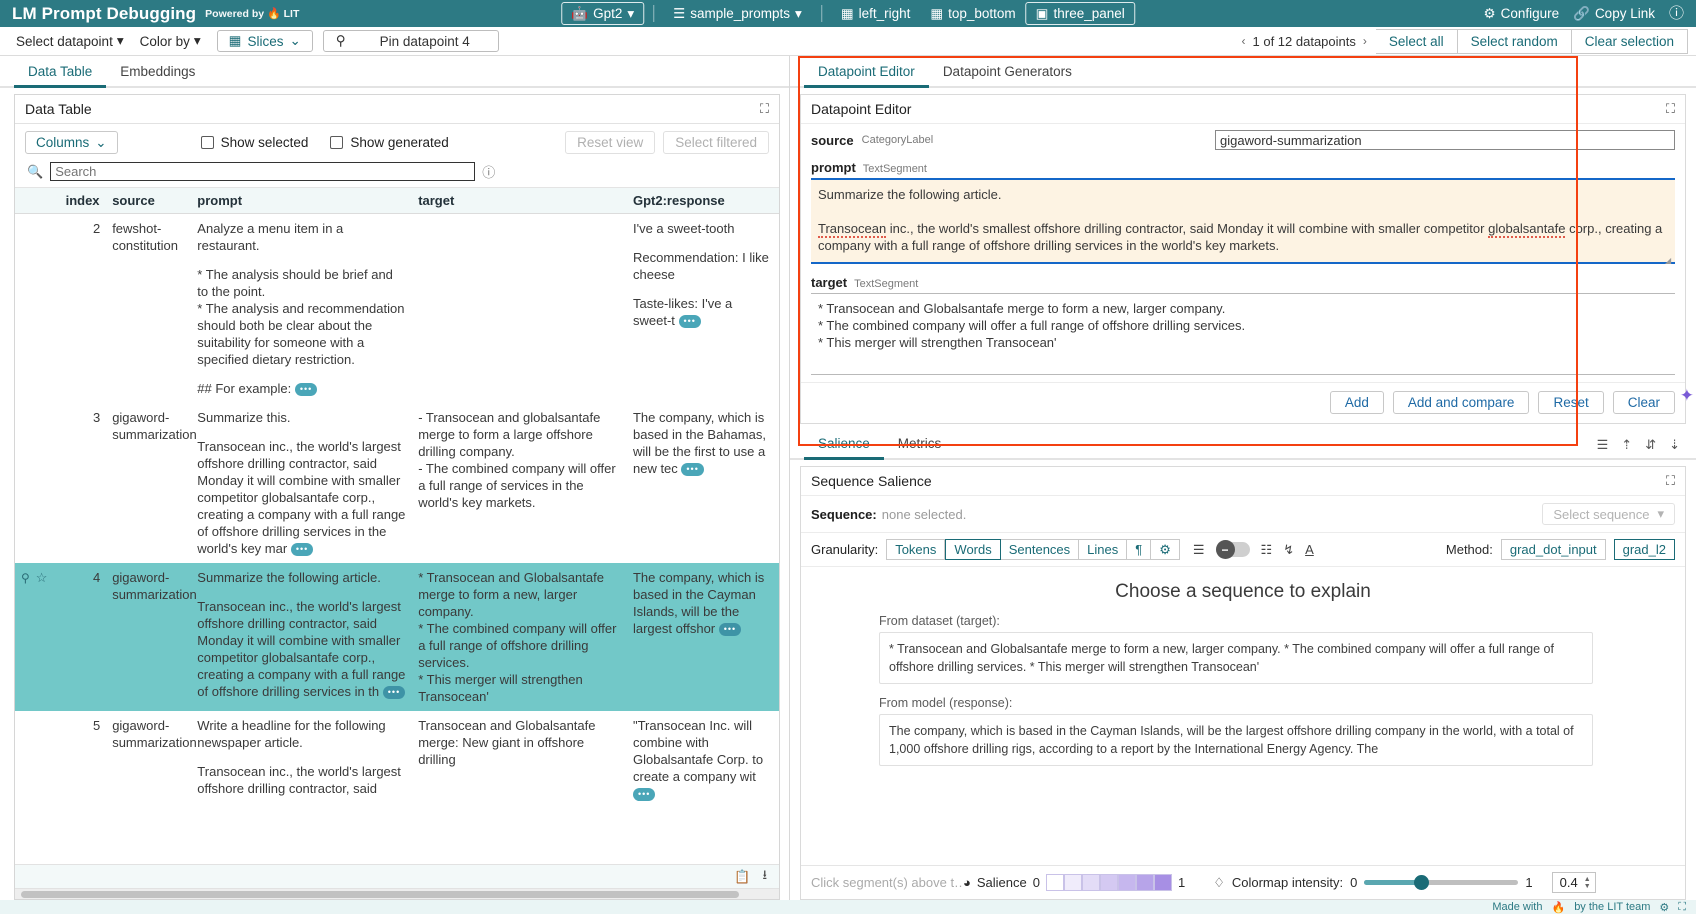 The height and width of the screenshot is (914, 1696). Describe the element at coordinates (973, 13) in the screenshot. I see `layout-top-bottom: ▦ top_bottom` at that location.